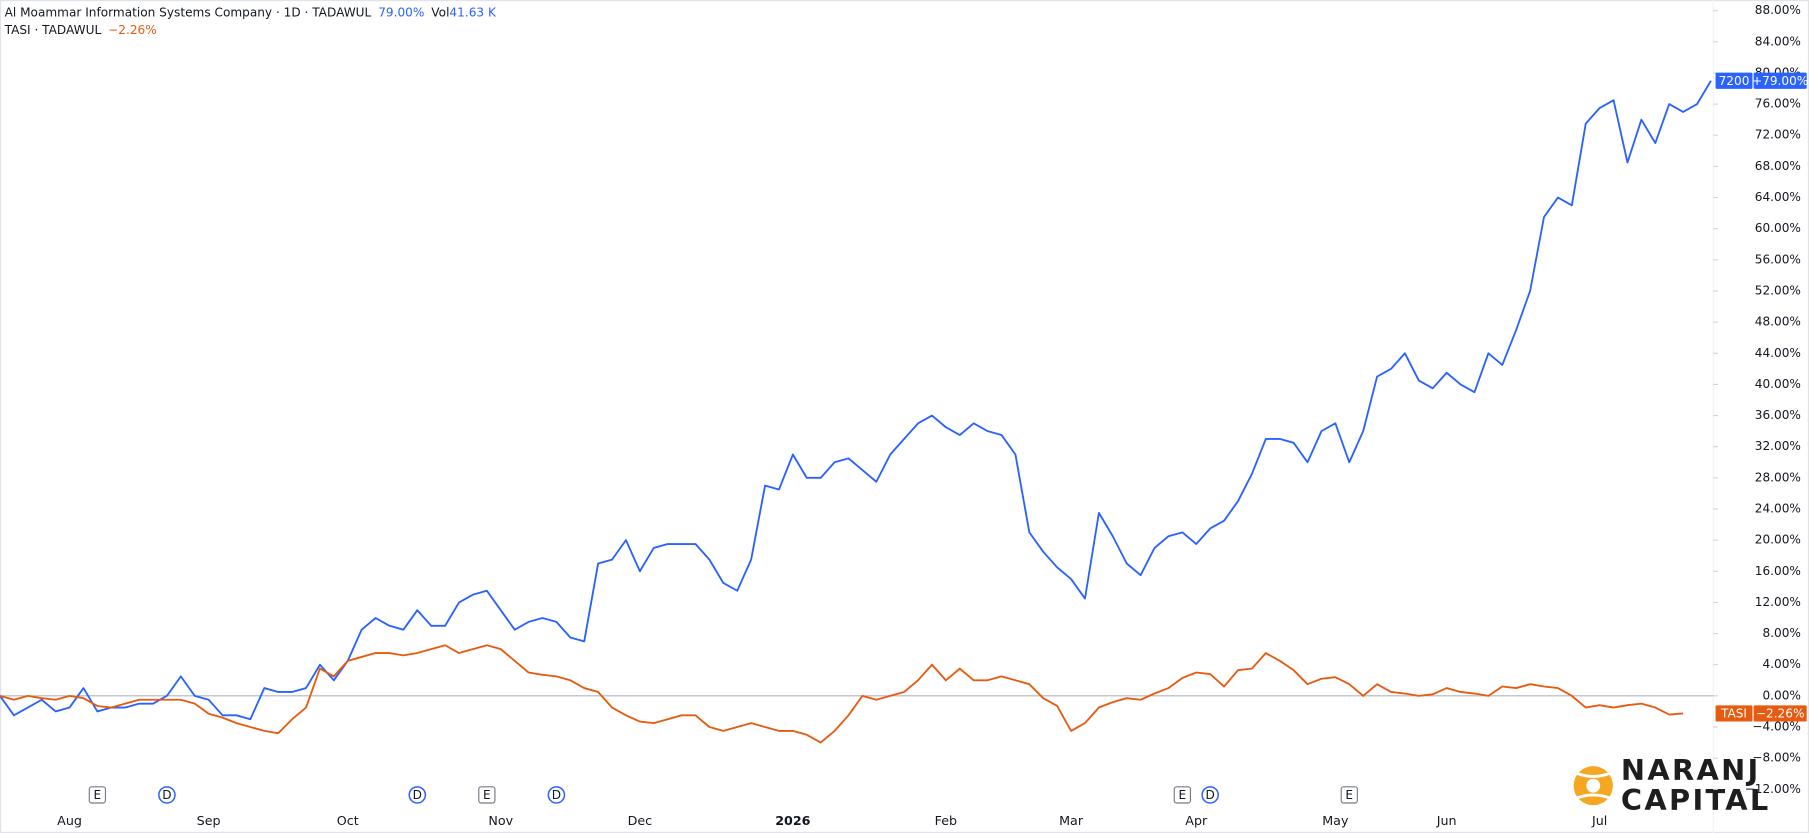 The image size is (1809, 833). What do you see at coordinates (209, 820) in the screenshot?
I see `x-tick-label: Sep` at bounding box center [209, 820].